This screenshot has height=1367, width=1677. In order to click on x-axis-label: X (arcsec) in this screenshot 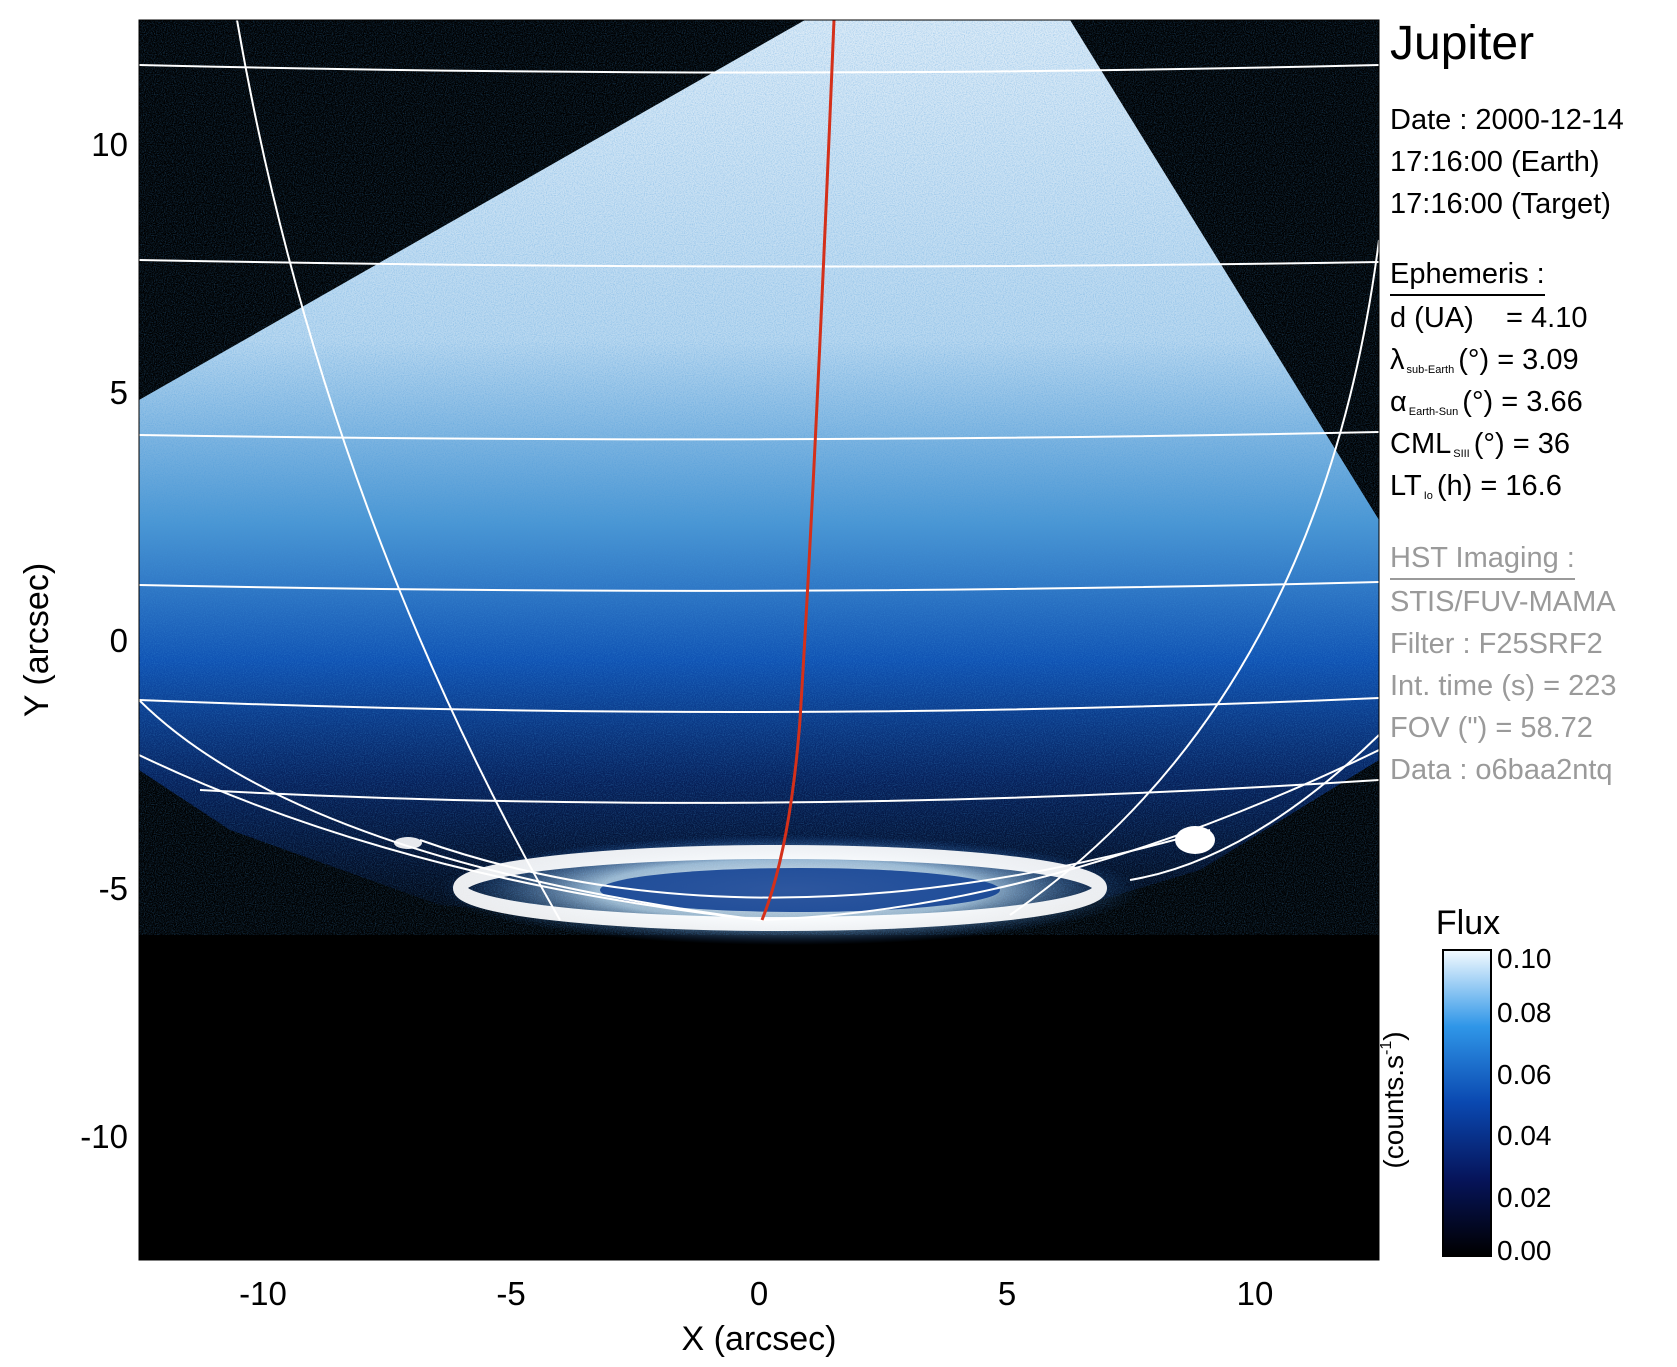, I will do `click(759, 1339)`.